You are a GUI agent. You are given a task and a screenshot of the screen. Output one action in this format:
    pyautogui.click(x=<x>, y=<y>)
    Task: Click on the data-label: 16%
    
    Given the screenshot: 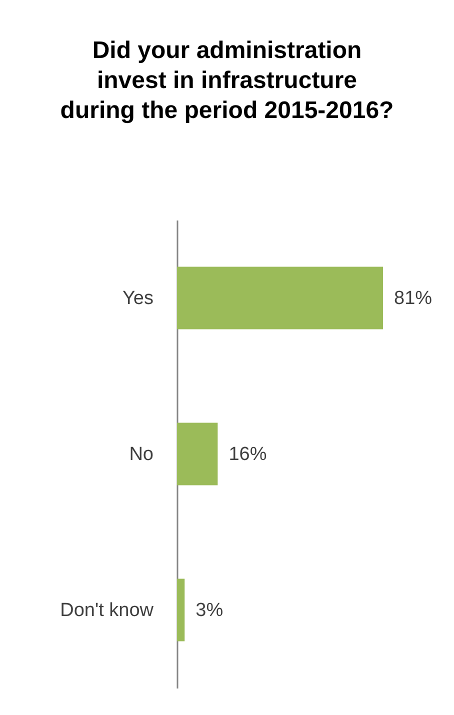 What is the action you would take?
    pyautogui.click(x=247, y=454)
    